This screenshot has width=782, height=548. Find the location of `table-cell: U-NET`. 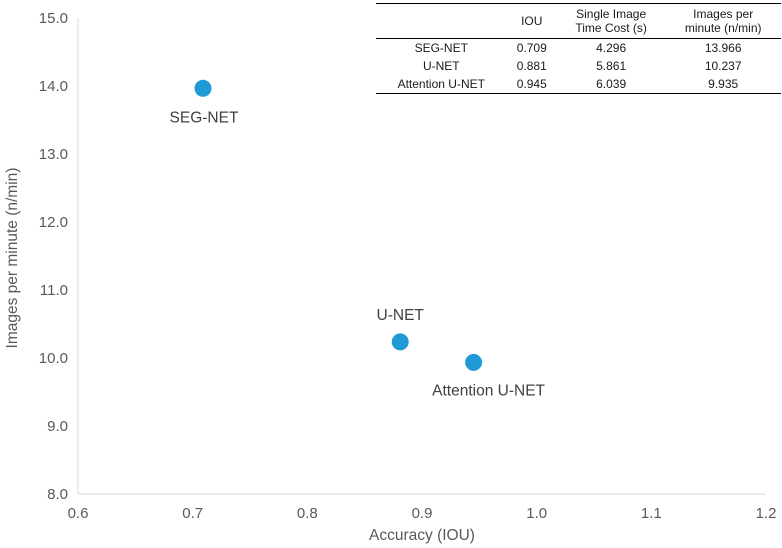

table-cell: U-NET is located at coordinates (441, 66).